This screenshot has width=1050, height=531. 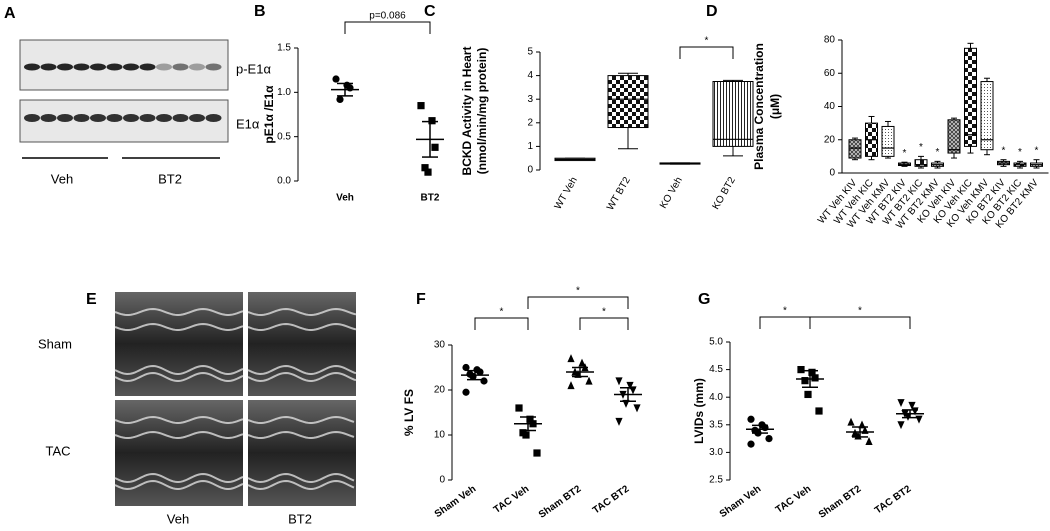 I want to click on significance: p=0.086, so click(x=387, y=16).